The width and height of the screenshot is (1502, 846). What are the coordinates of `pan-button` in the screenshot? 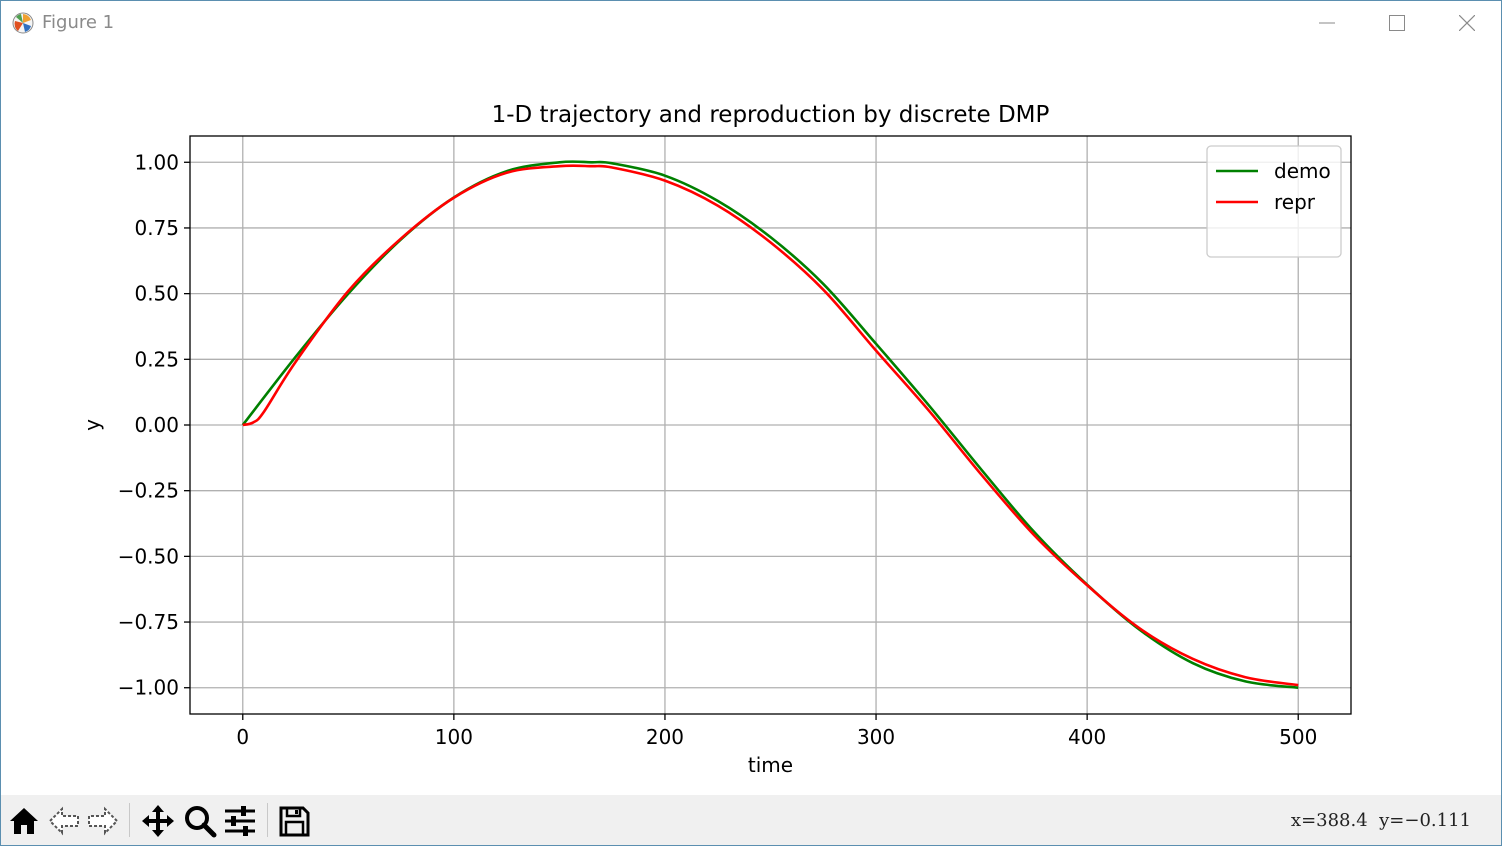 It's located at (158, 821).